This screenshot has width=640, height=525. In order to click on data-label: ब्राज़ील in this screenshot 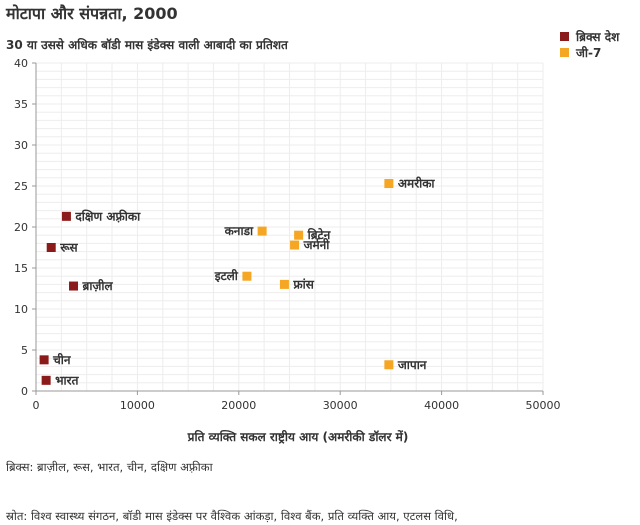, I will do `click(98, 286)`.